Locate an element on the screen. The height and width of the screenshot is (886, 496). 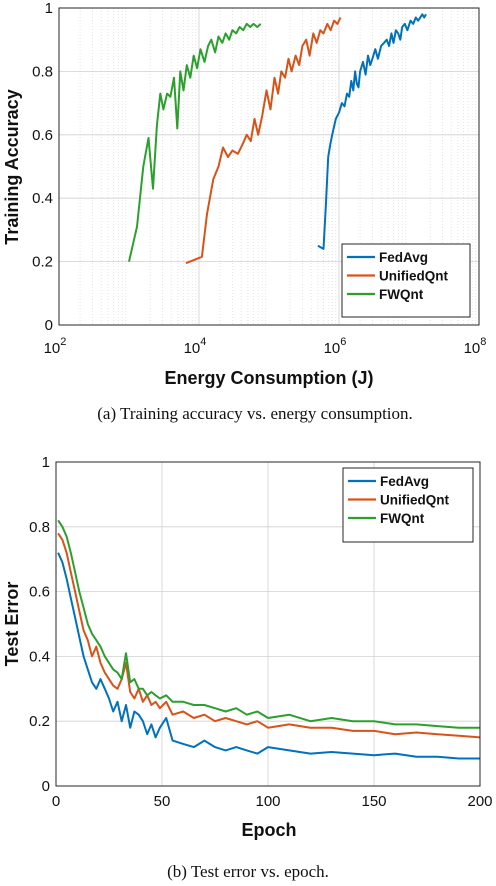
x-tick-label: 106 is located at coordinates (335, 346).